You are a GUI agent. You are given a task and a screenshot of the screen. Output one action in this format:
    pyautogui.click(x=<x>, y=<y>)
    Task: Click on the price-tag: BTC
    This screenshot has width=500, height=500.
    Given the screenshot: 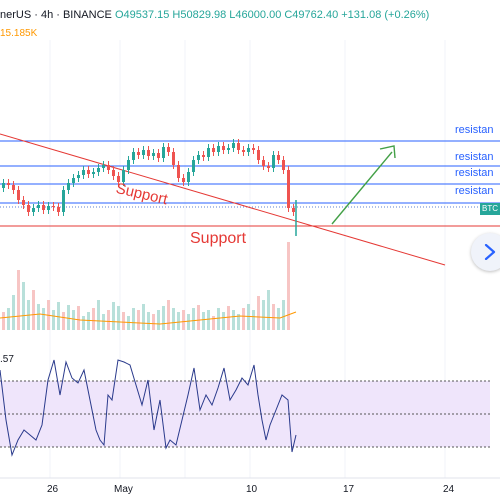 What is the action you would take?
    pyautogui.click(x=490, y=209)
    